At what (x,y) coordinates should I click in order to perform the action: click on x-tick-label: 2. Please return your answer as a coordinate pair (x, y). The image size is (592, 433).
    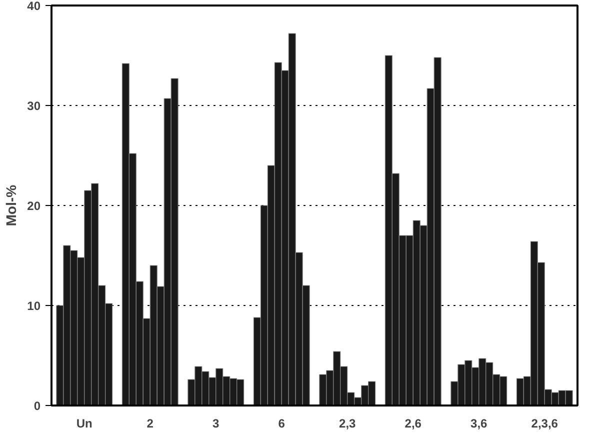
    Looking at the image, I should click on (150, 423).